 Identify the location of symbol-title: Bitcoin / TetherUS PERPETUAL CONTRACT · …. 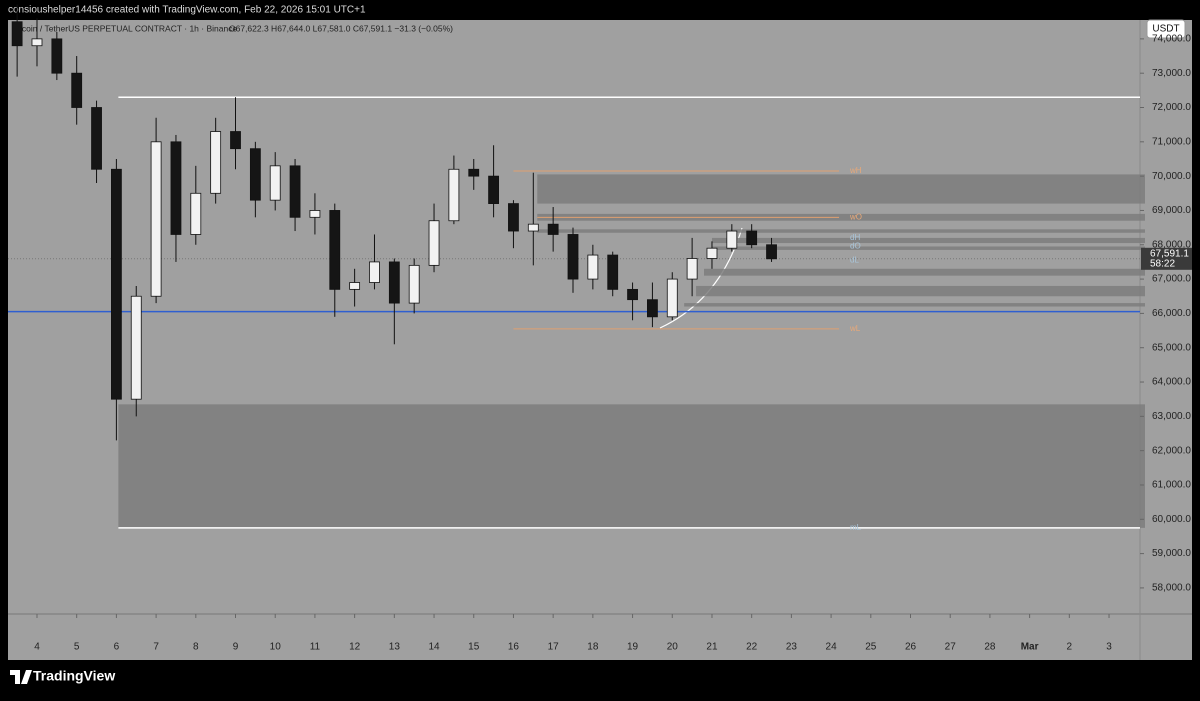
(124, 28).